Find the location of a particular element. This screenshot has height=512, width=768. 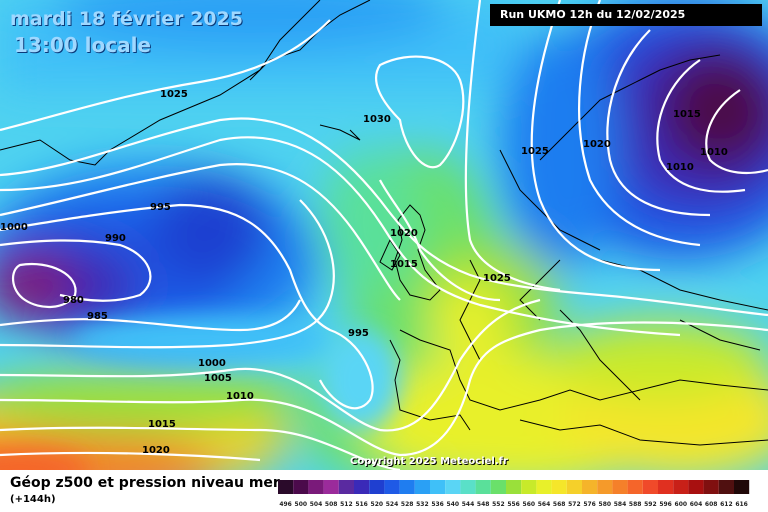

scale-label: 556 is located at coordinates (513, 504).